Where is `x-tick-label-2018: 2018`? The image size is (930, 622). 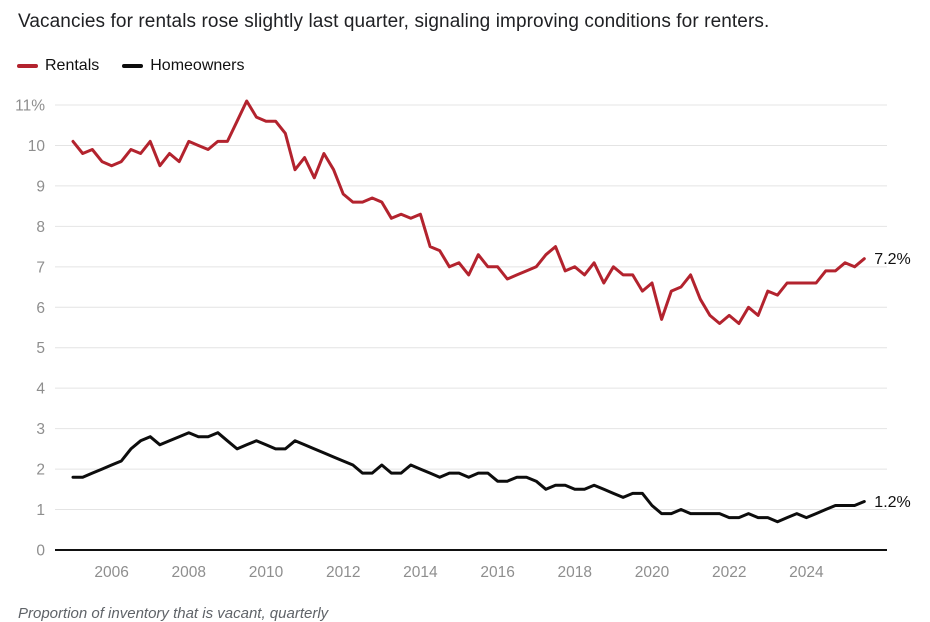
x-tick-label-2018: 2018 is located at coordinates (575, 572).